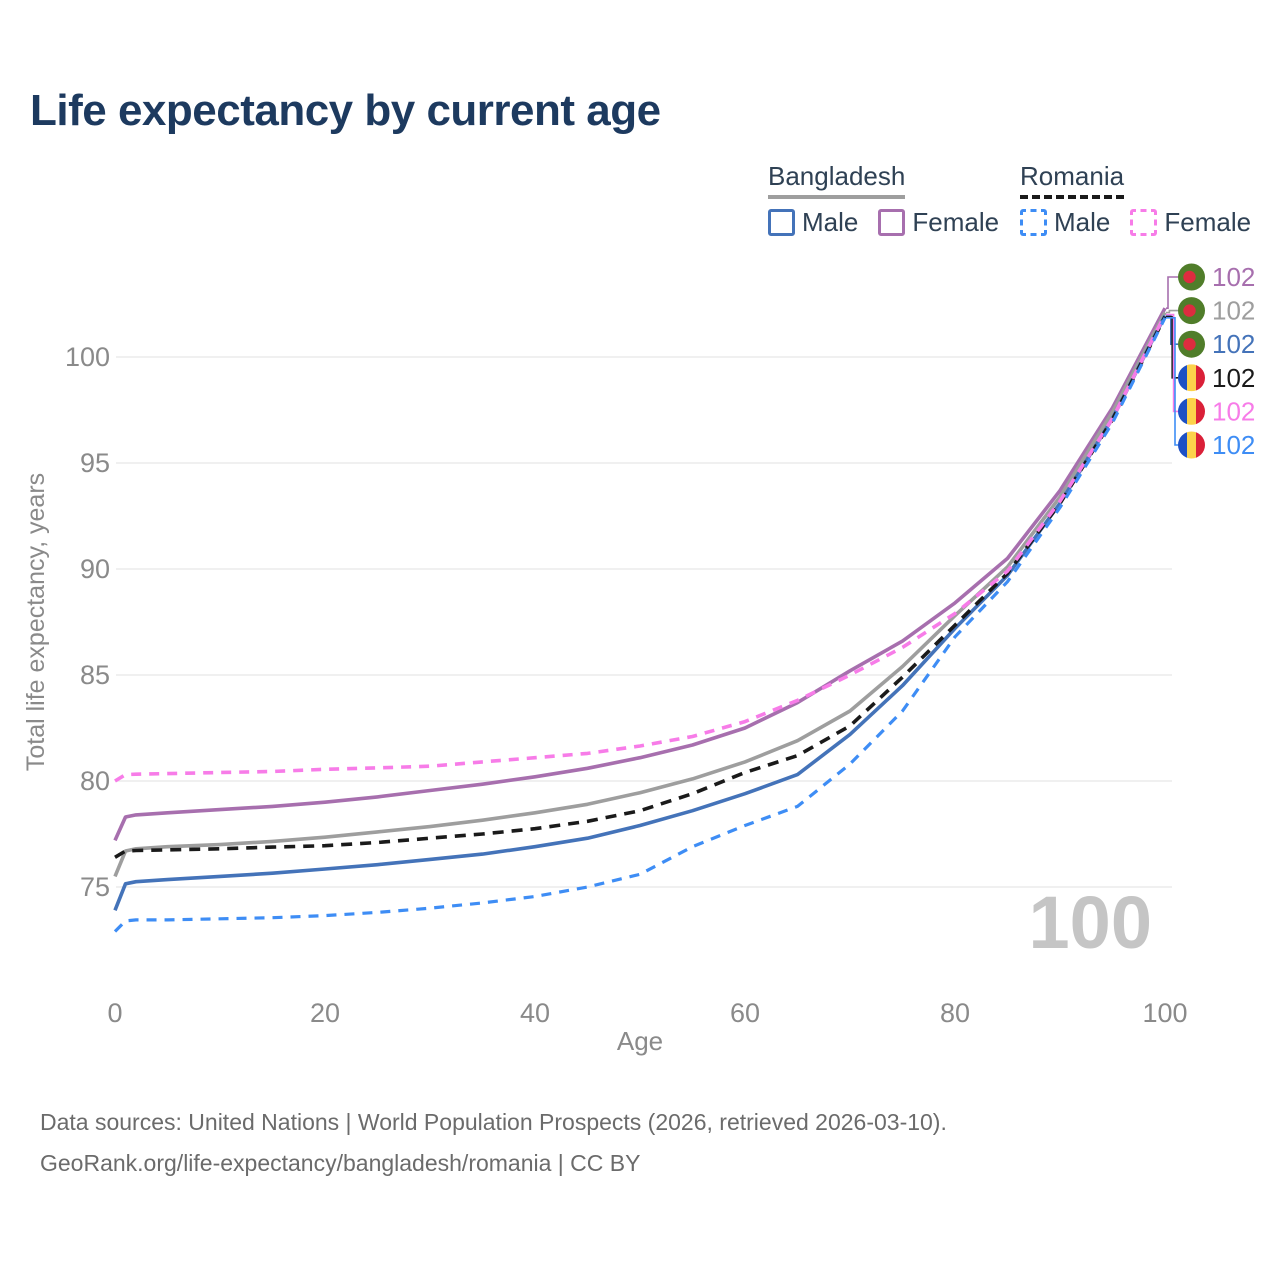 Image resolution: width=1280 pixels, height=1280 pixels. What do you see at coordinates (1191, 361) in the screenshot?
I see `end-flags` at bounding box center [1191, 361].